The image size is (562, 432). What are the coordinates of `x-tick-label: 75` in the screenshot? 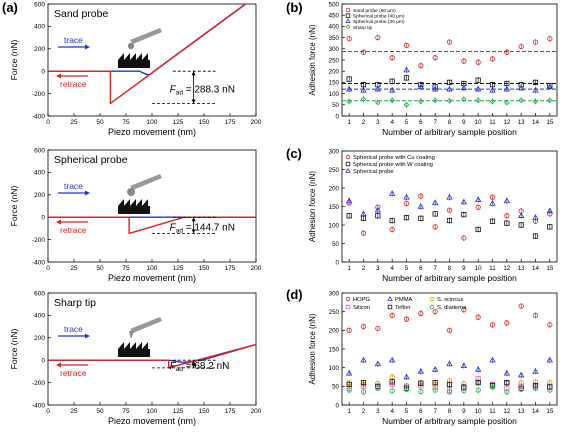 It's located at (126, 411).